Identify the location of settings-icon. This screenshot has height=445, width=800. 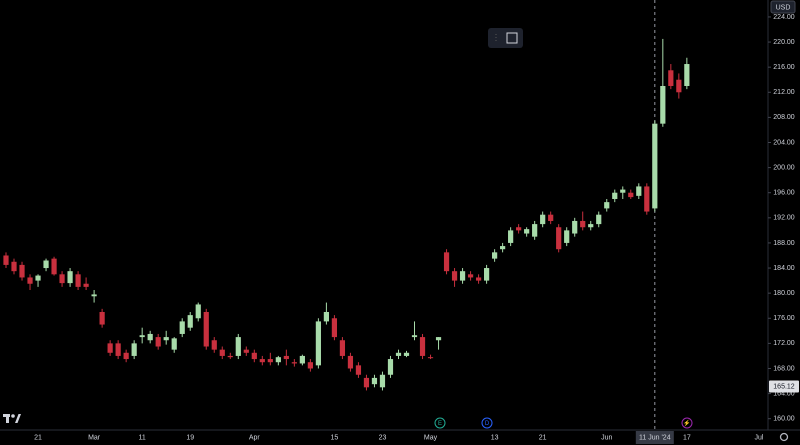
(784, 437).